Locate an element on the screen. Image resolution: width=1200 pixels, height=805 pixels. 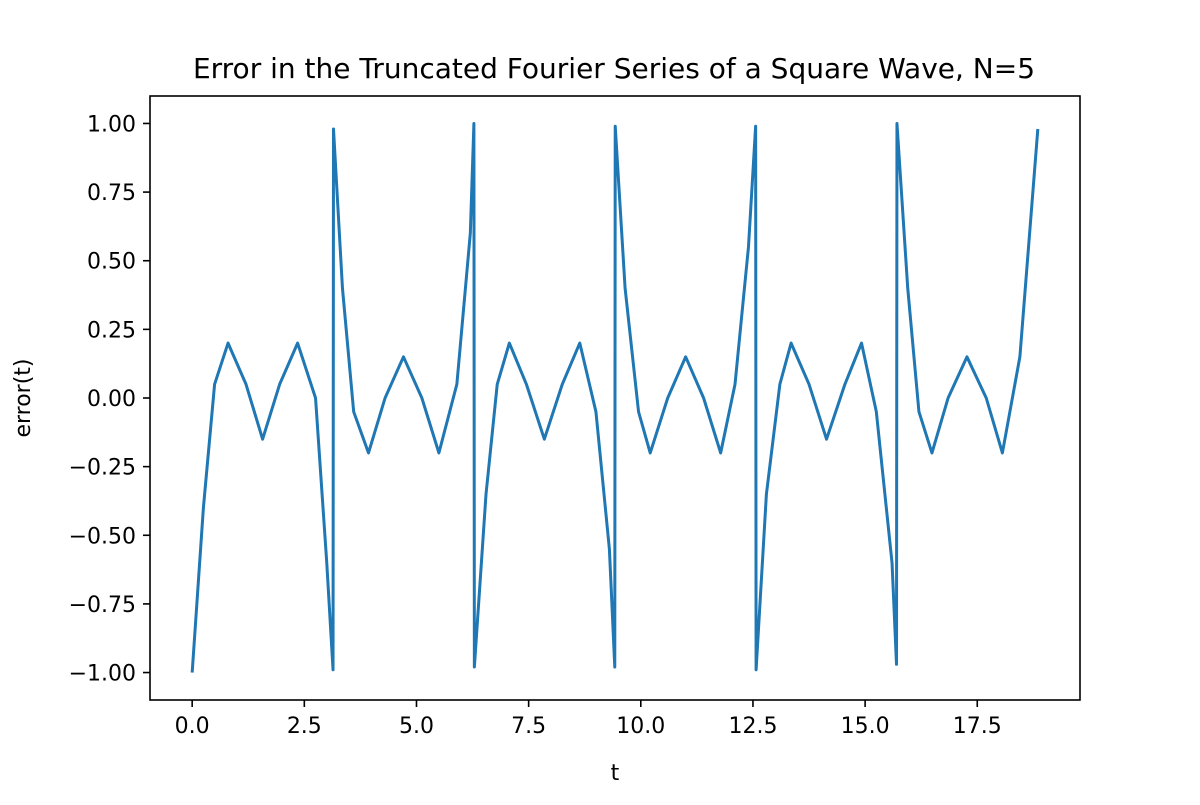
x-tick-label: 7.5 is located at coordinates (528, 726).